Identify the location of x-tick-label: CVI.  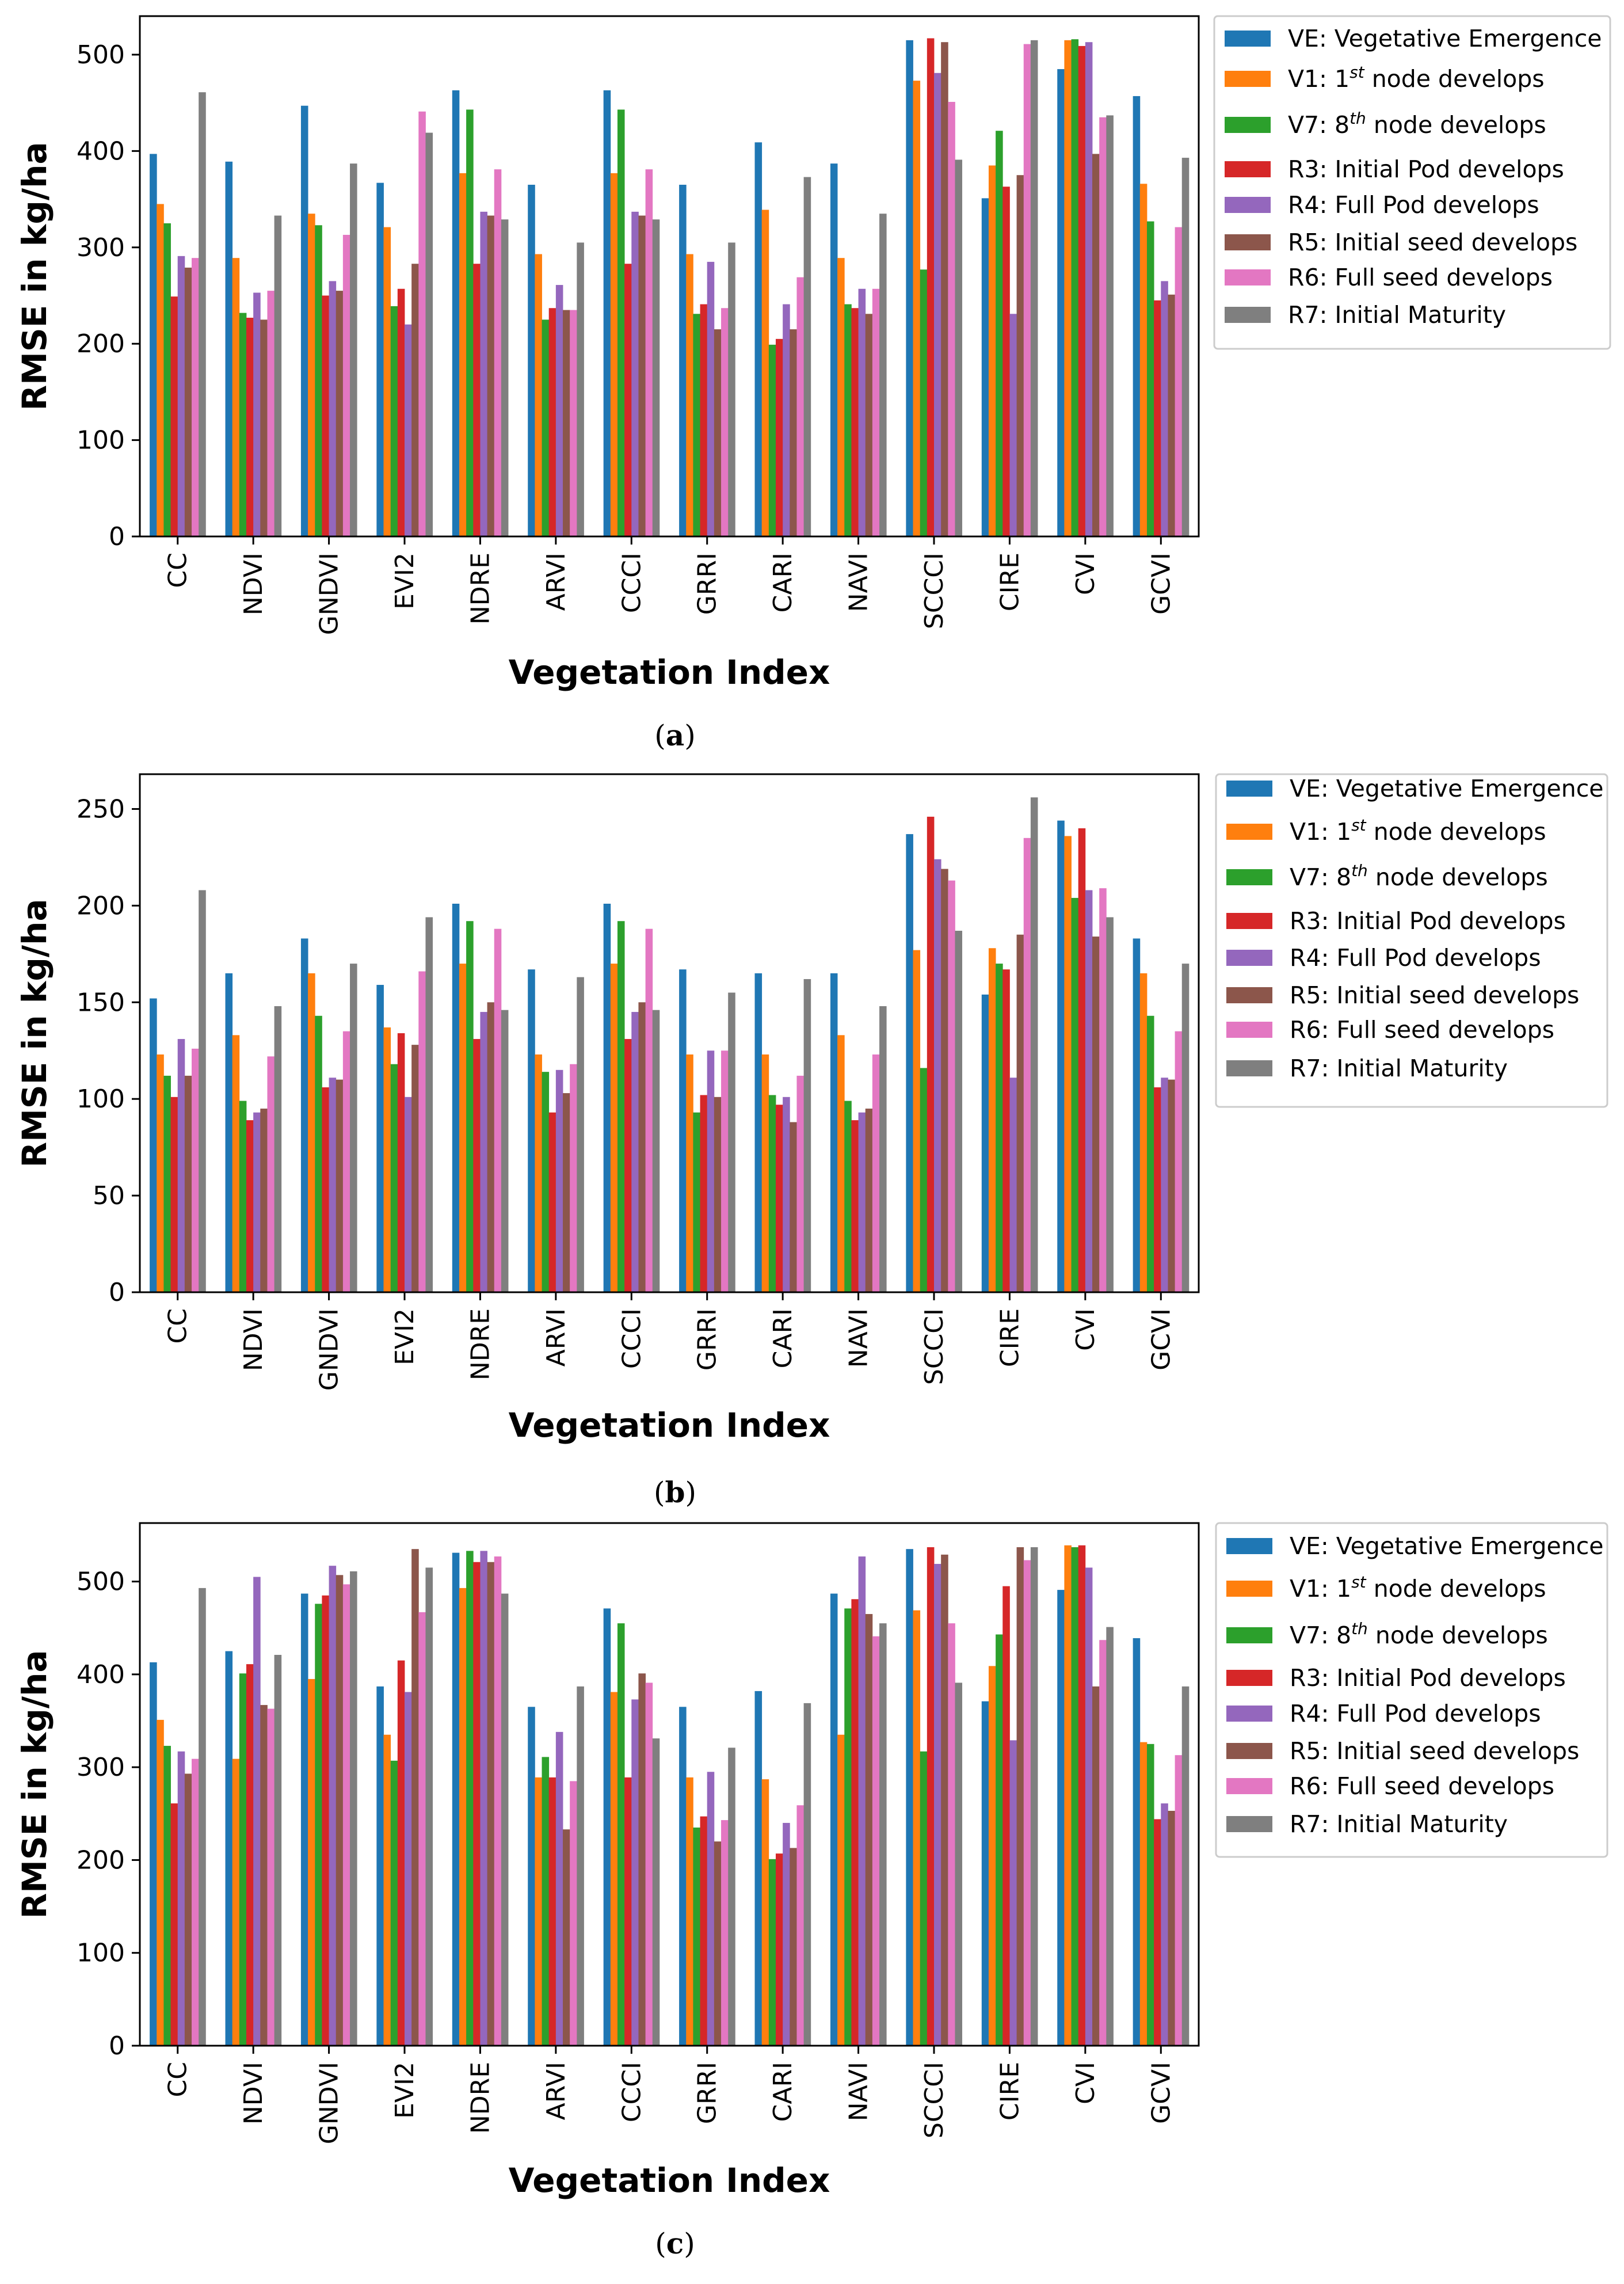
(1085, 1329).